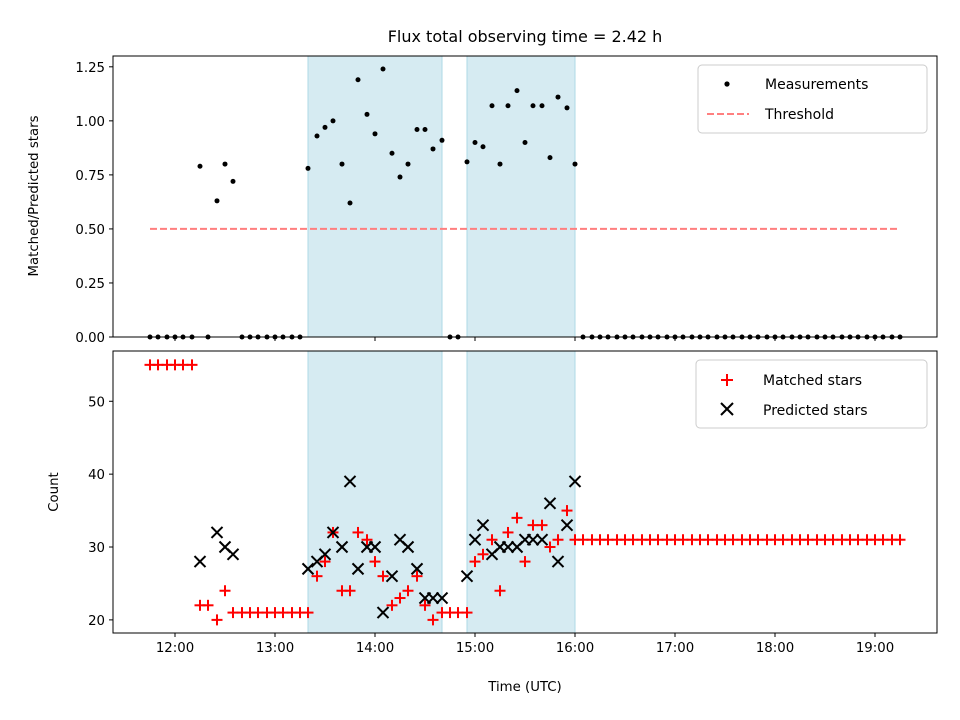  Describe the element at coordinates (90, 230) in the screenshot. I see `y-tick-label: 0.50` at that location.